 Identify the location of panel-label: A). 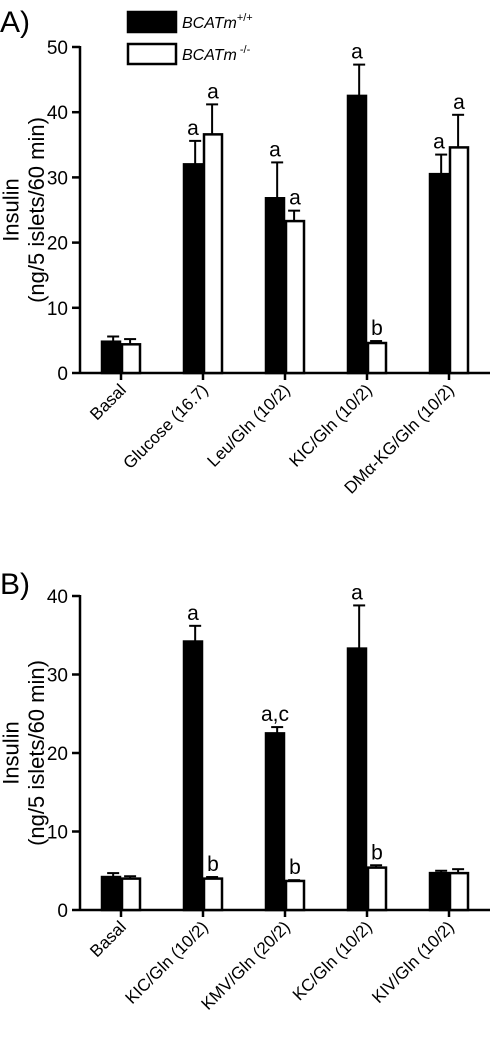
(15, 22).